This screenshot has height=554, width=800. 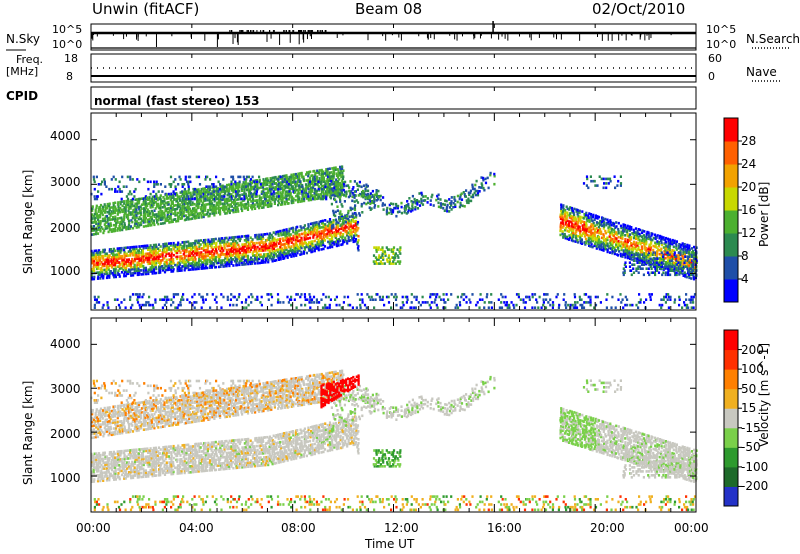 What do you see at coordinates (749, 233) in the screenshot?
I see `power-colorbar-tick: 12` at bounding box center [749, 233].